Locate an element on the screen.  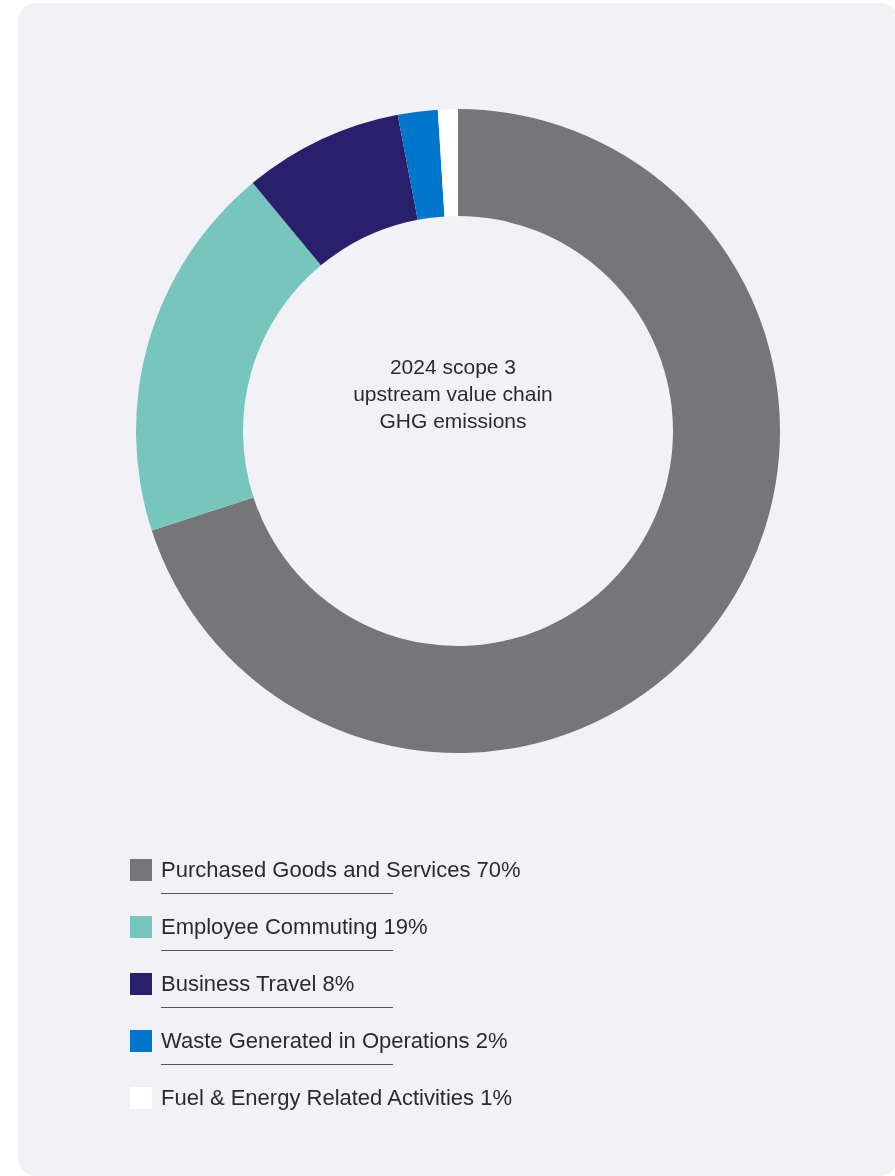
legend-label: Business Travel 8% is located at coordinates (258, 984).